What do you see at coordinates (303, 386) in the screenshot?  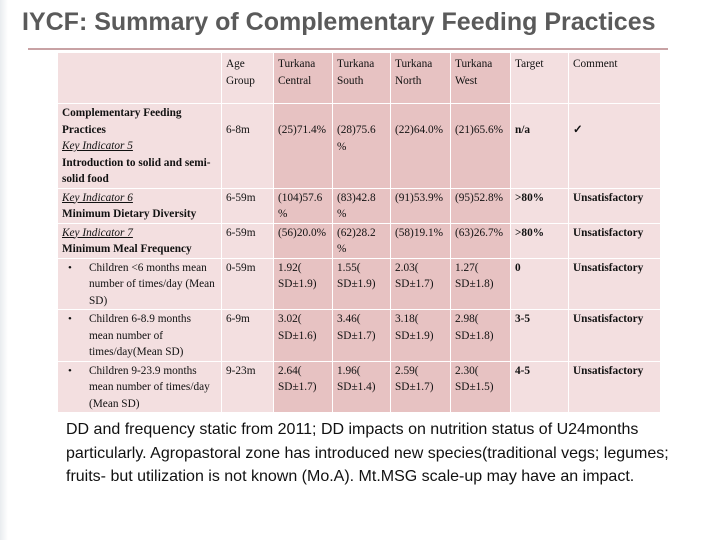 I see `central-cell: 2.64( SD±1.7)` at bounding box center [303, 386].